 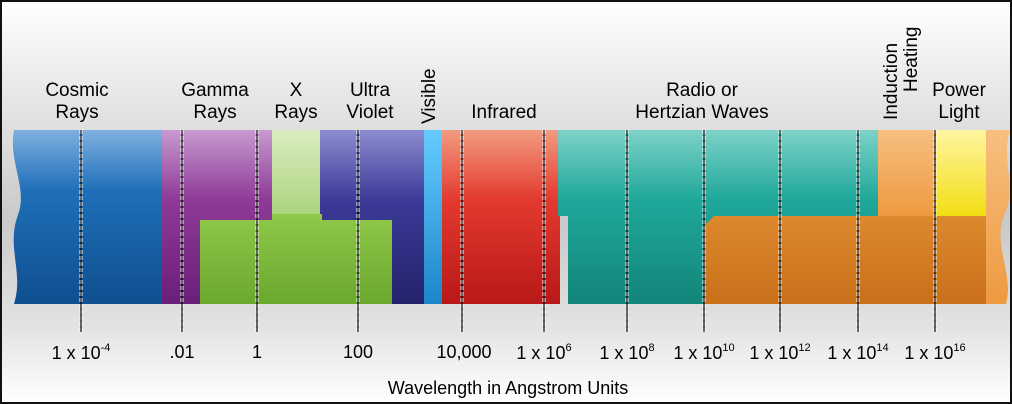 What do you see at coordinates (804, 348) in the screenshot?
I see `tick-label-exponent: 12` at bounding box center [804, 348].